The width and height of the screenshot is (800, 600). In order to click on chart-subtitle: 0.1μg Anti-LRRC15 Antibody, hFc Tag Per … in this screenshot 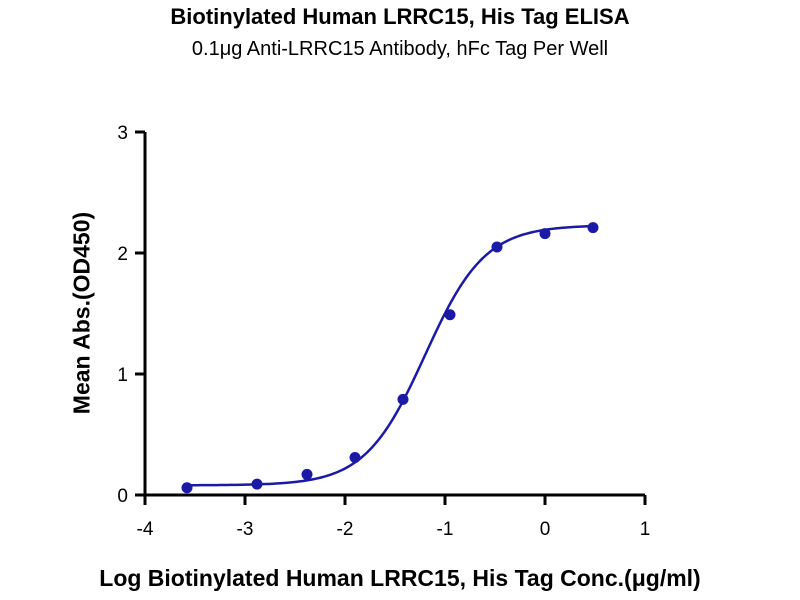, I will do `click(400, 49)`.